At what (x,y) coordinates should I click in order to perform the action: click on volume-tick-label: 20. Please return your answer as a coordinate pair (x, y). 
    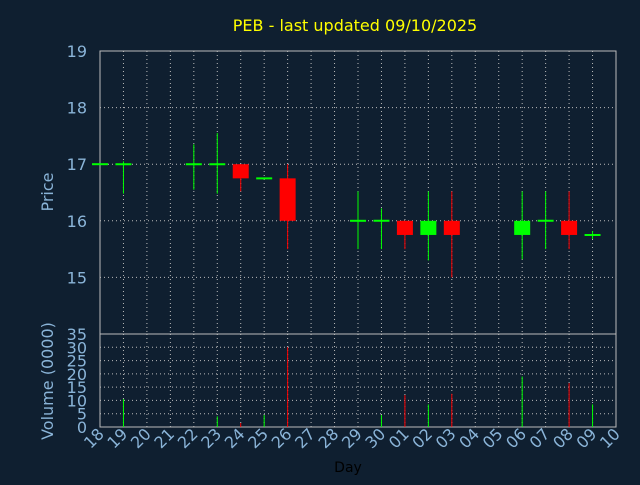
    Looking at the image, I should click on (77, 374).